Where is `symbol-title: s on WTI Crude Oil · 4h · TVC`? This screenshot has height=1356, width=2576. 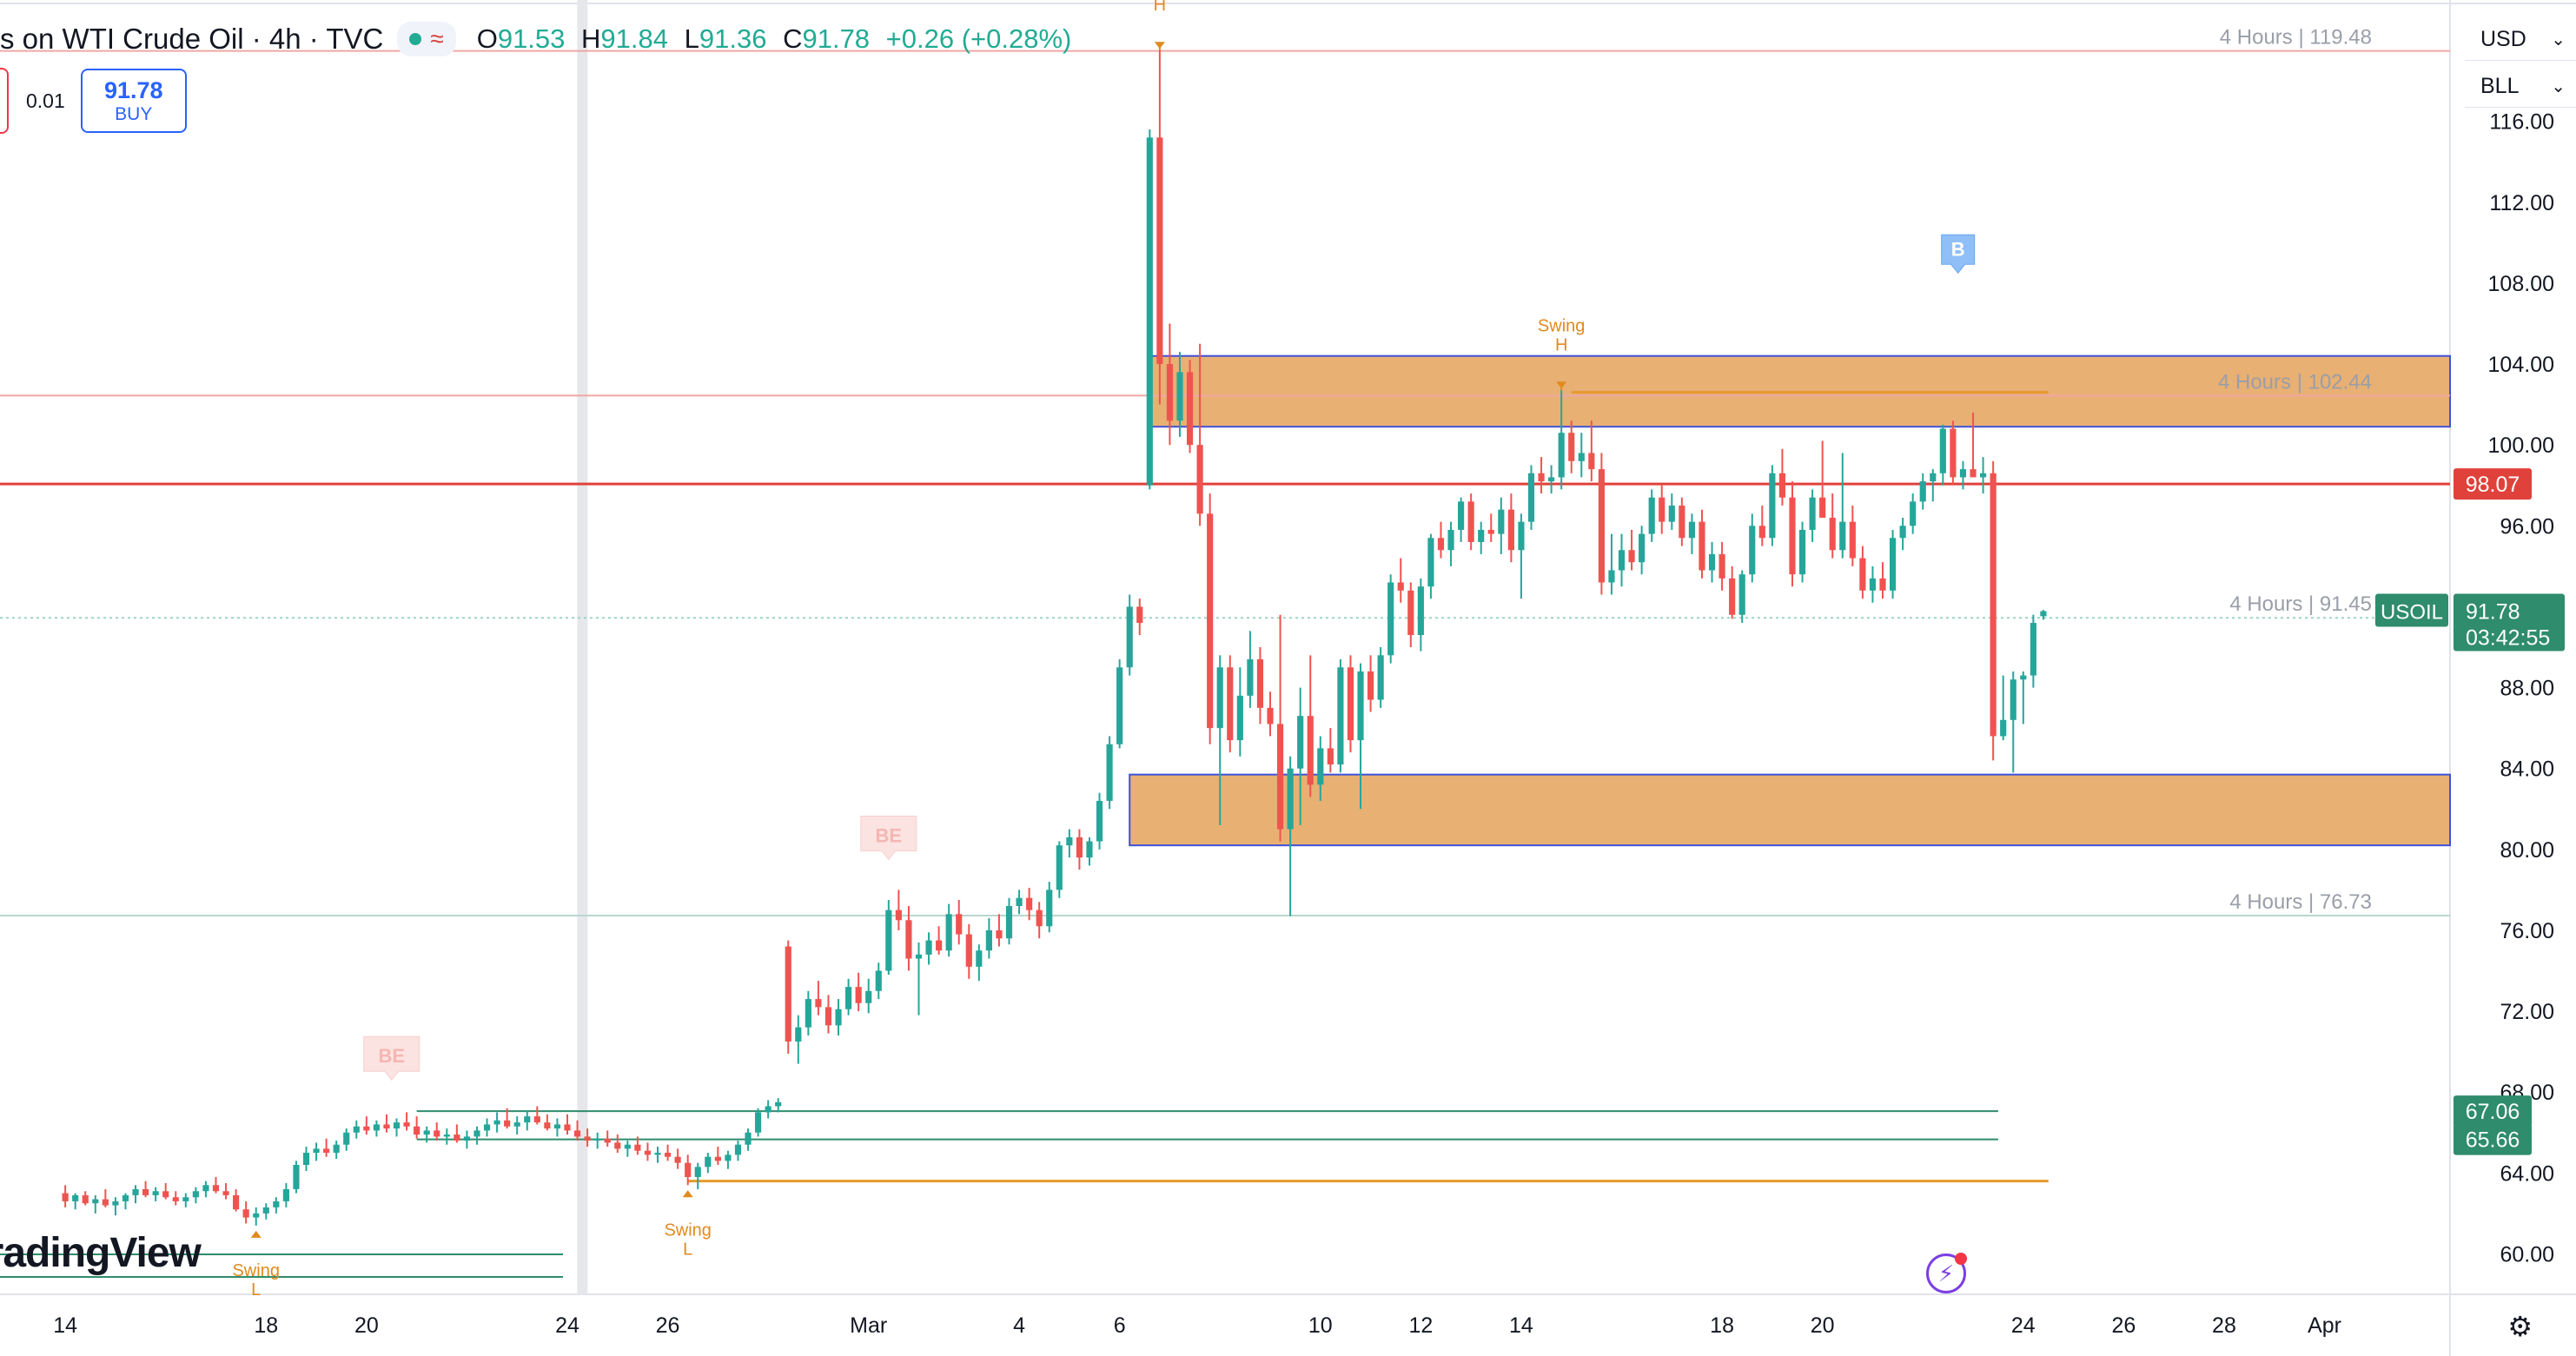 symbol-title: s on WTI Crude Oil · 4h · TVC is located at coordinates (192, 39).